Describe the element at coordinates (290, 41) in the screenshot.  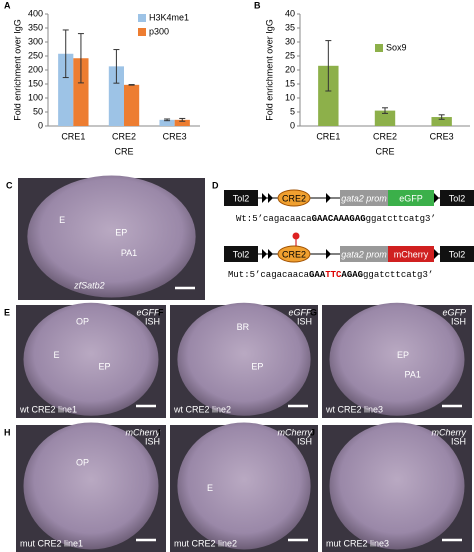
I see `y-tick-label: 30` at that location.